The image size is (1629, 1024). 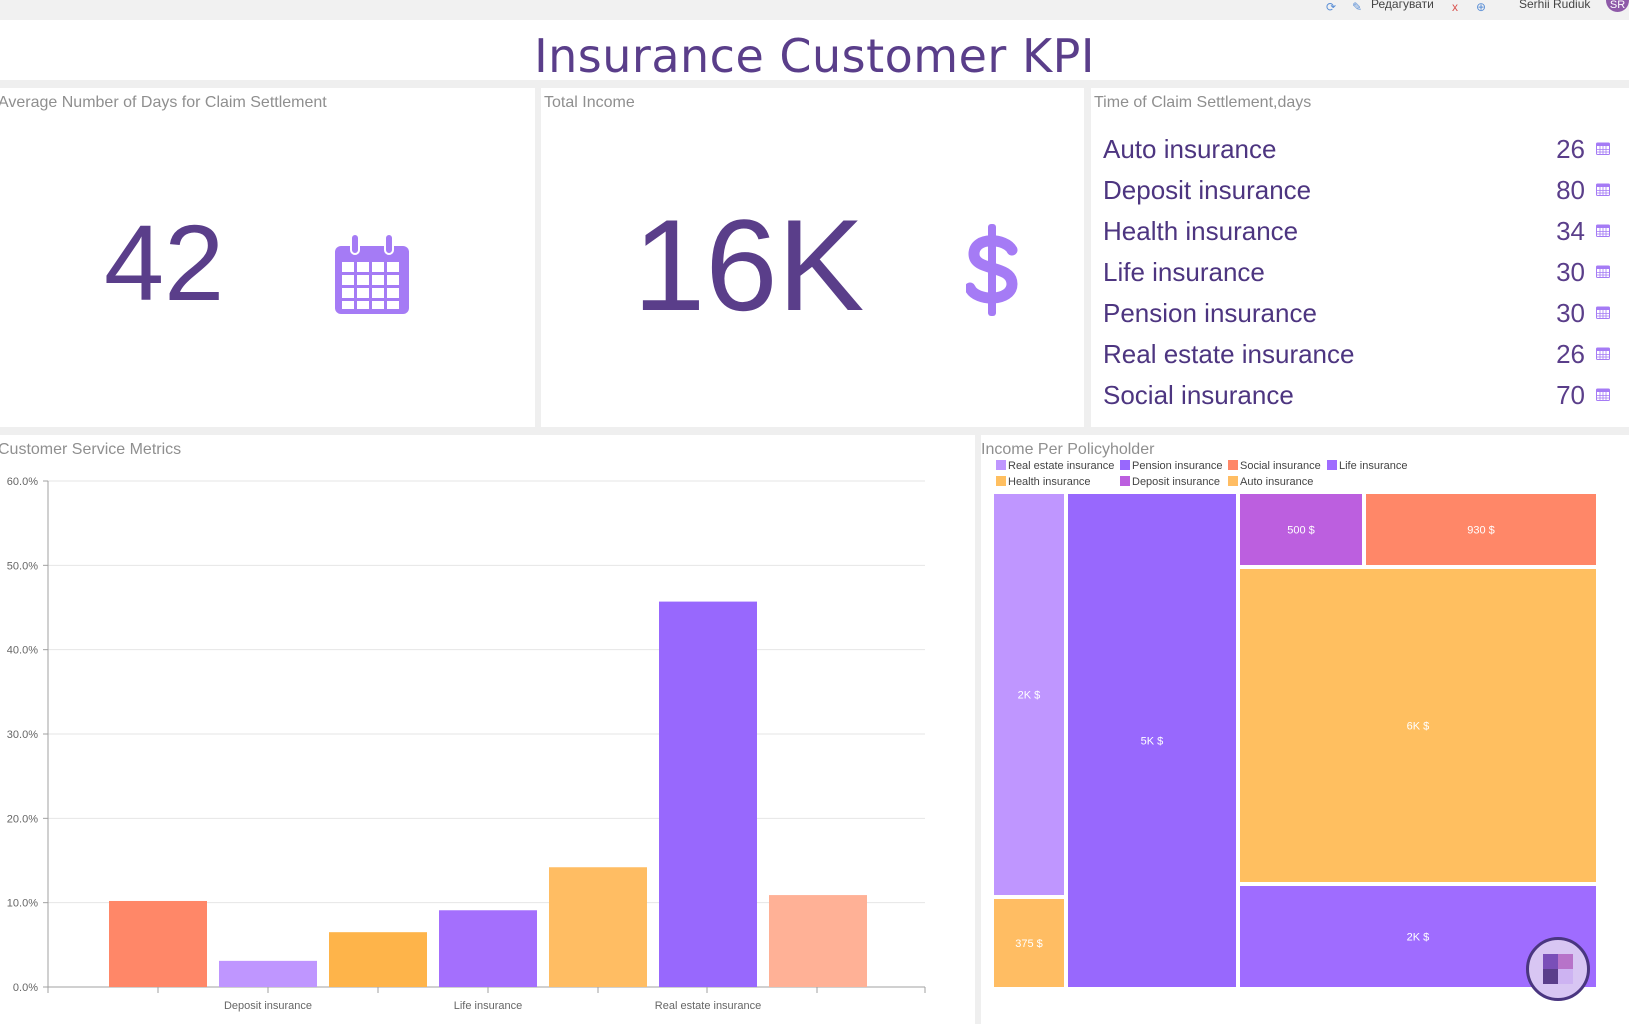 What do you see at coordinates (1210, 313) in the screenshot?
I see `settlement-row-label: Pension insurance` at bounding box center [1210, 313].